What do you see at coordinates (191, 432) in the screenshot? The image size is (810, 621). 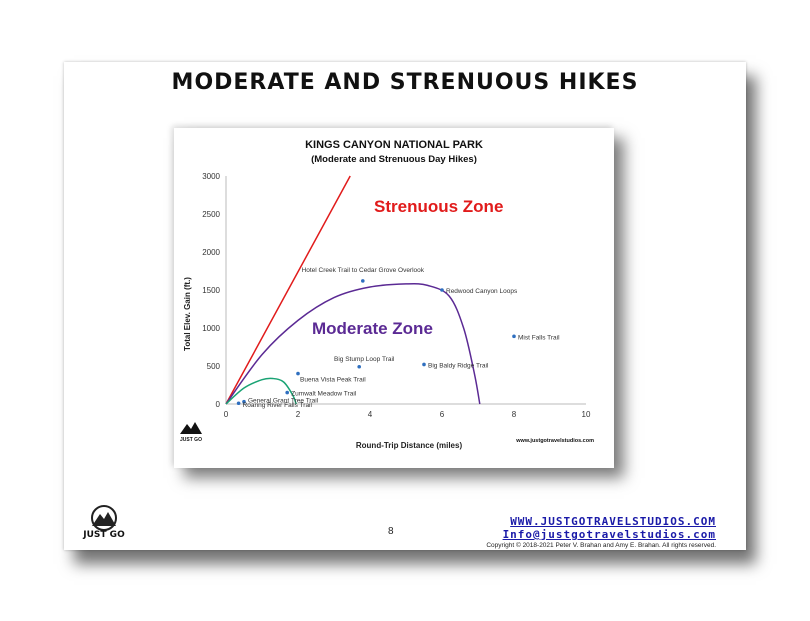 I see `chart-logo: JUST GO` at bounding box center [191, 432].